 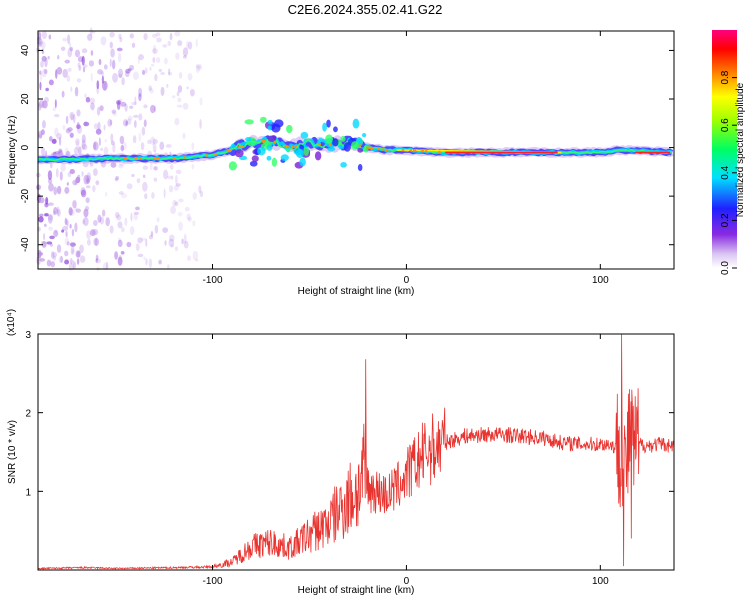 I want to click on spectrogram-x-tick-label: 0, so click(x=407, y=280).